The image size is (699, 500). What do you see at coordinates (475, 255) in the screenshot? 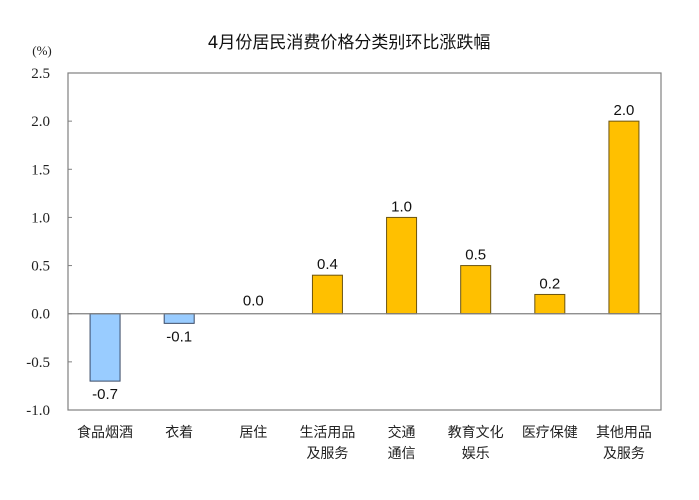
I see `data-label: 0.5` at bounding box center [475, 255].